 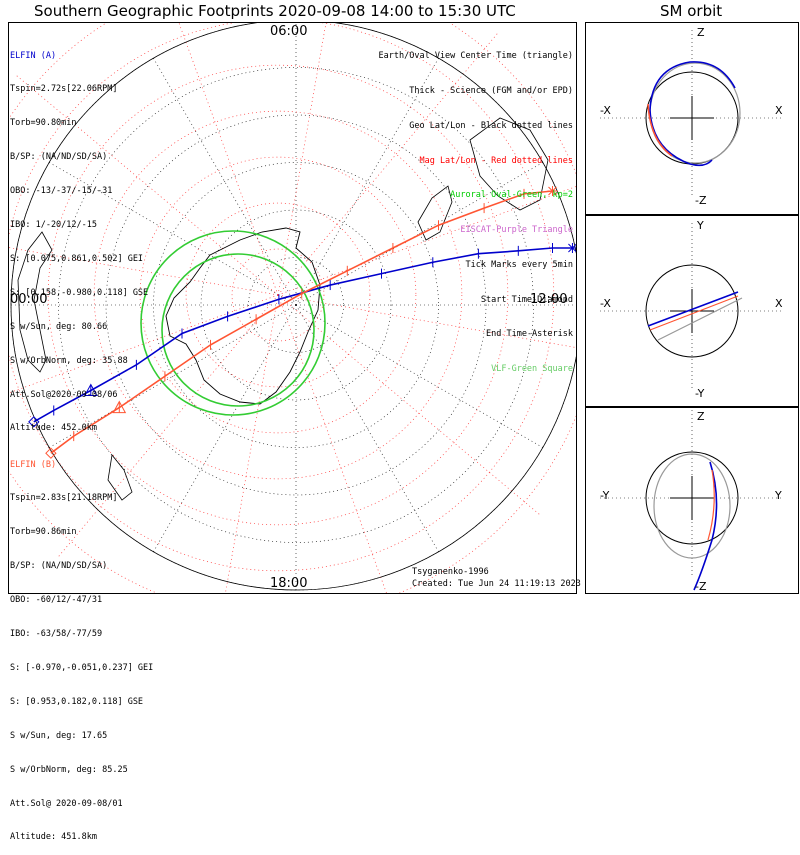 What do you see at coordinates (69, 769) in the screenshot?
I see `elfin-b-line: S w/OrbNorm, deg: 85.25` at bounding box center [69, 769].